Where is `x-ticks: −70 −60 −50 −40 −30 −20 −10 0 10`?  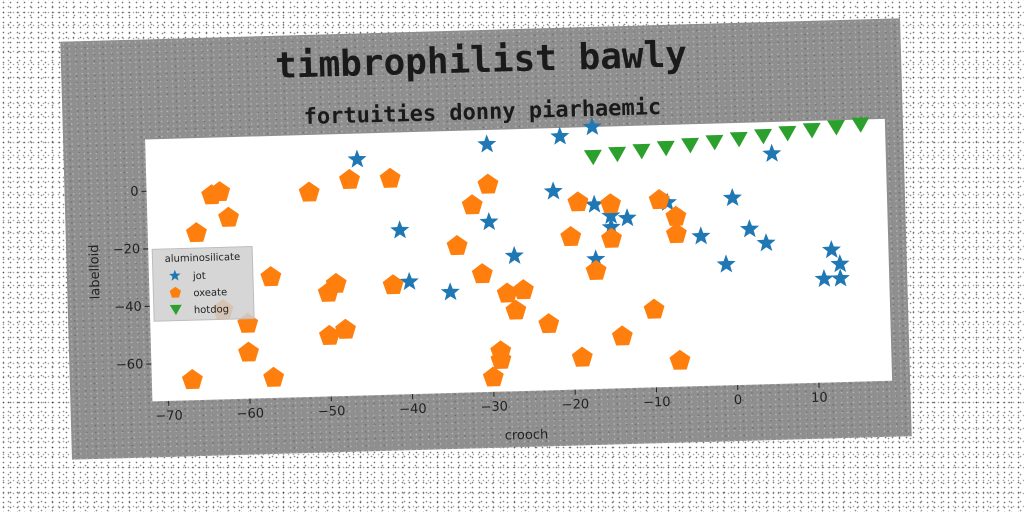 x-ticks: −70 −60 −50 −40 −30 −20 −10 0 10 is located at coordinates (491, 403).